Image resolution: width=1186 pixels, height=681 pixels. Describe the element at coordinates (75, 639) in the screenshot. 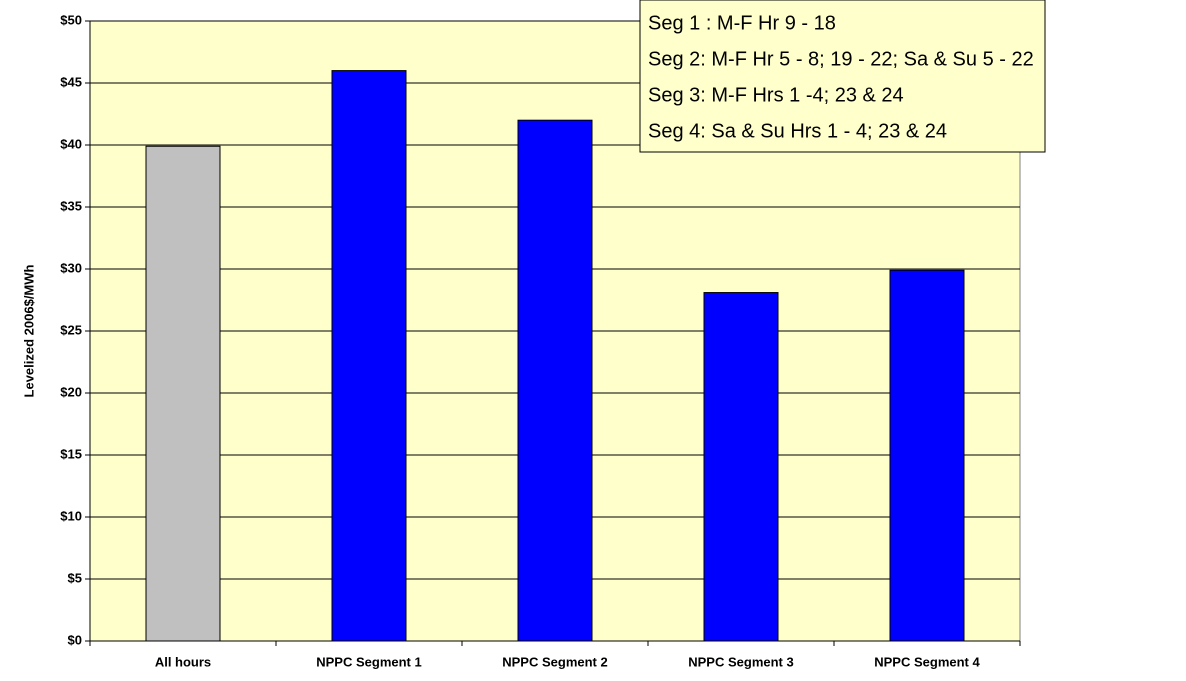

I see `y-tick-label: $0` at that location.